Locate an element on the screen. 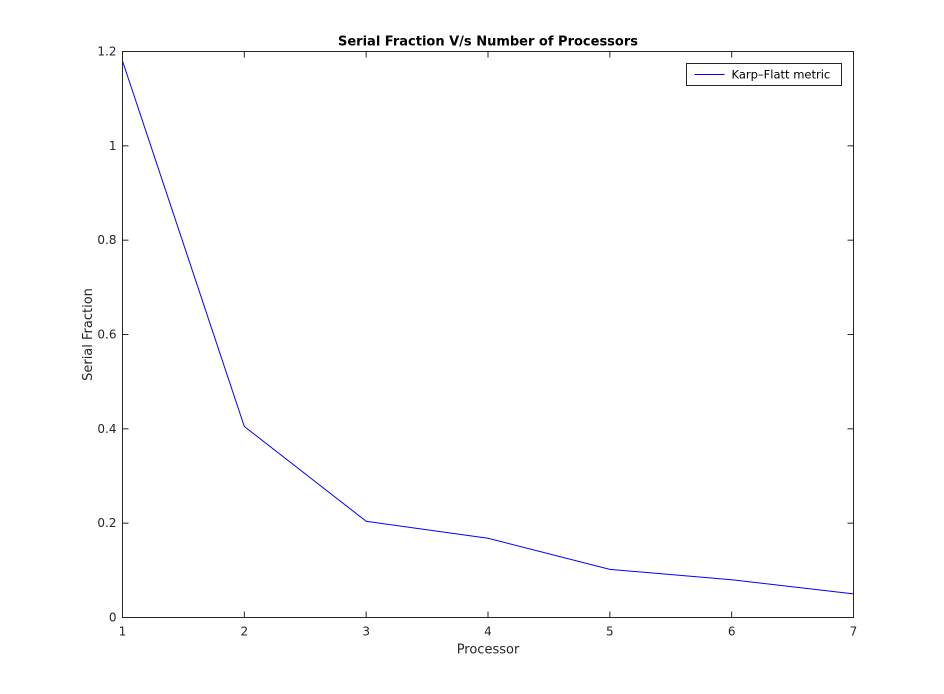 This screenshot has height=694, width=944. legend: Karp–Flatt metric is located at coordinates (764, 74).